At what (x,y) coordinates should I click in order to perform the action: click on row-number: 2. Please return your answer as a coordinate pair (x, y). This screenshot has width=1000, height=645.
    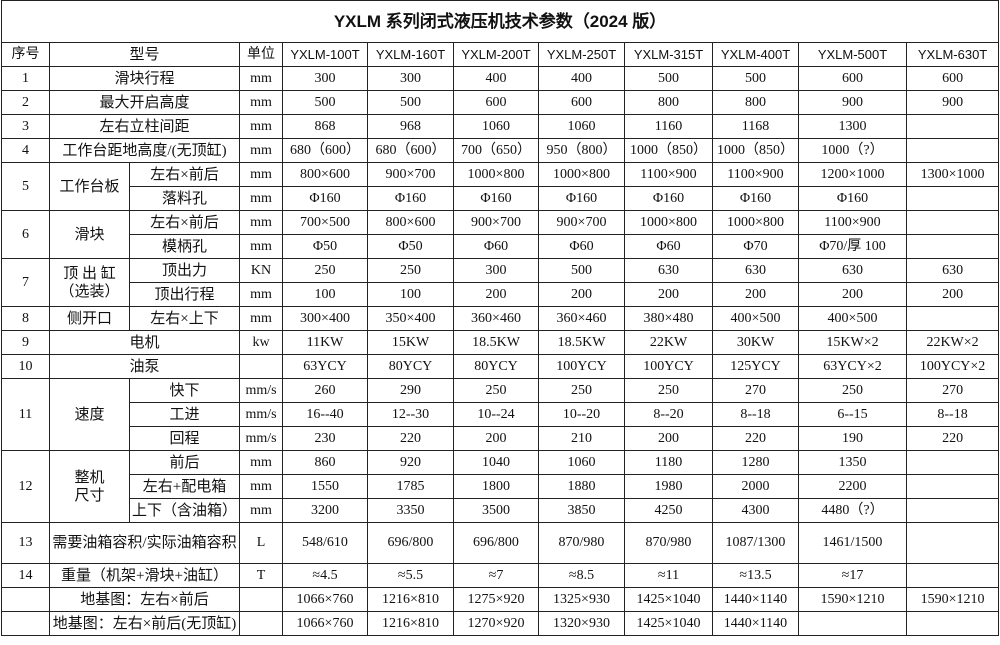
    Looking at the image, I should click on (25, 102).